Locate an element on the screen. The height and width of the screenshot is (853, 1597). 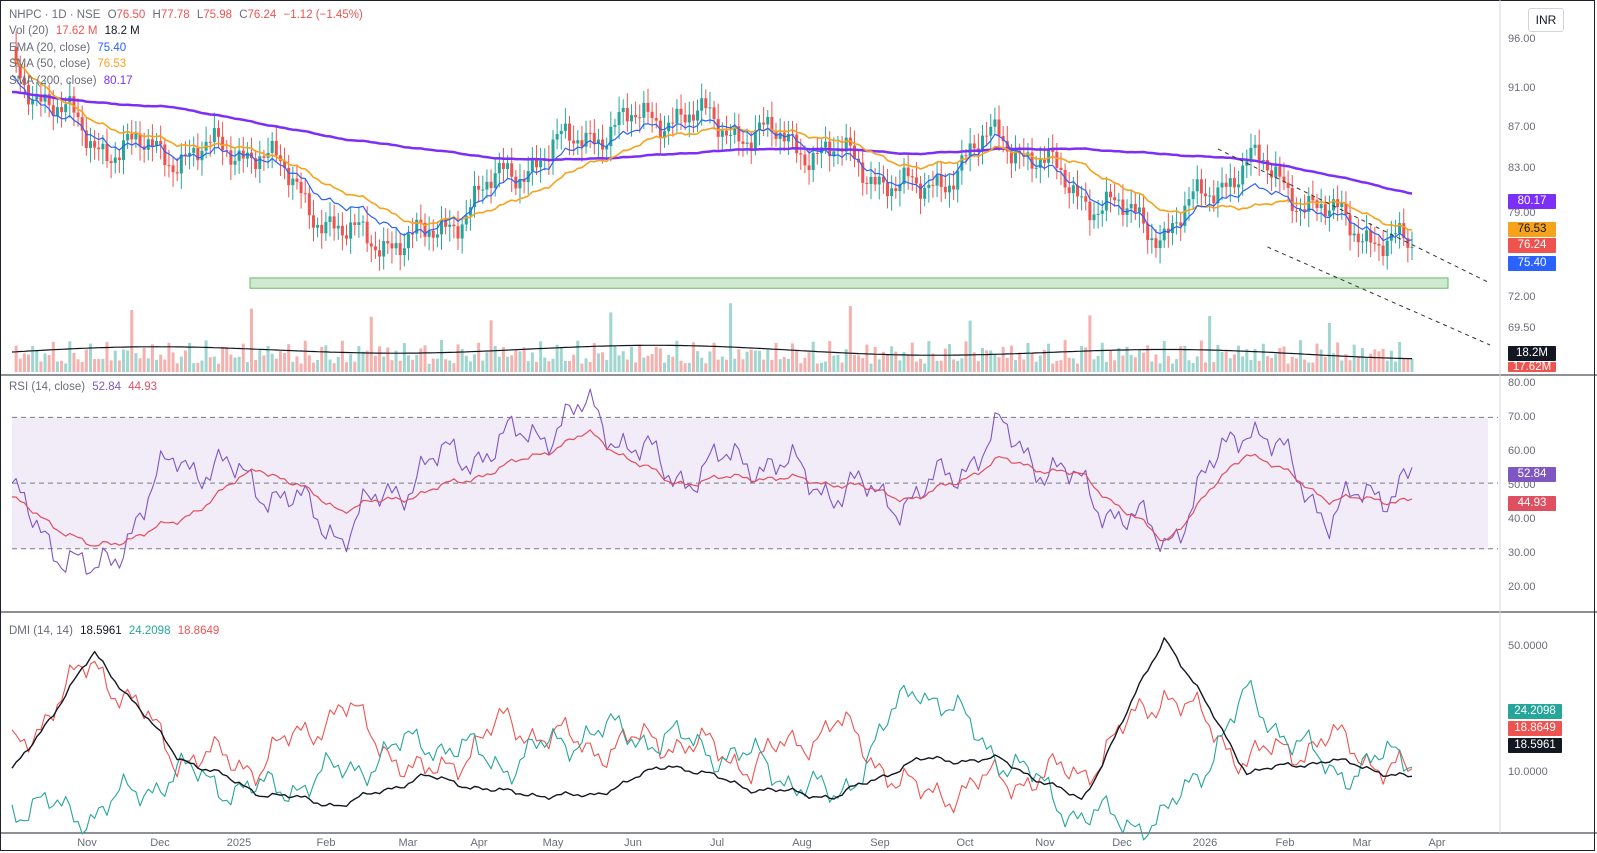
ema20-legend: EMA (20, close) 75.40 is located at coordinates (68, 48).